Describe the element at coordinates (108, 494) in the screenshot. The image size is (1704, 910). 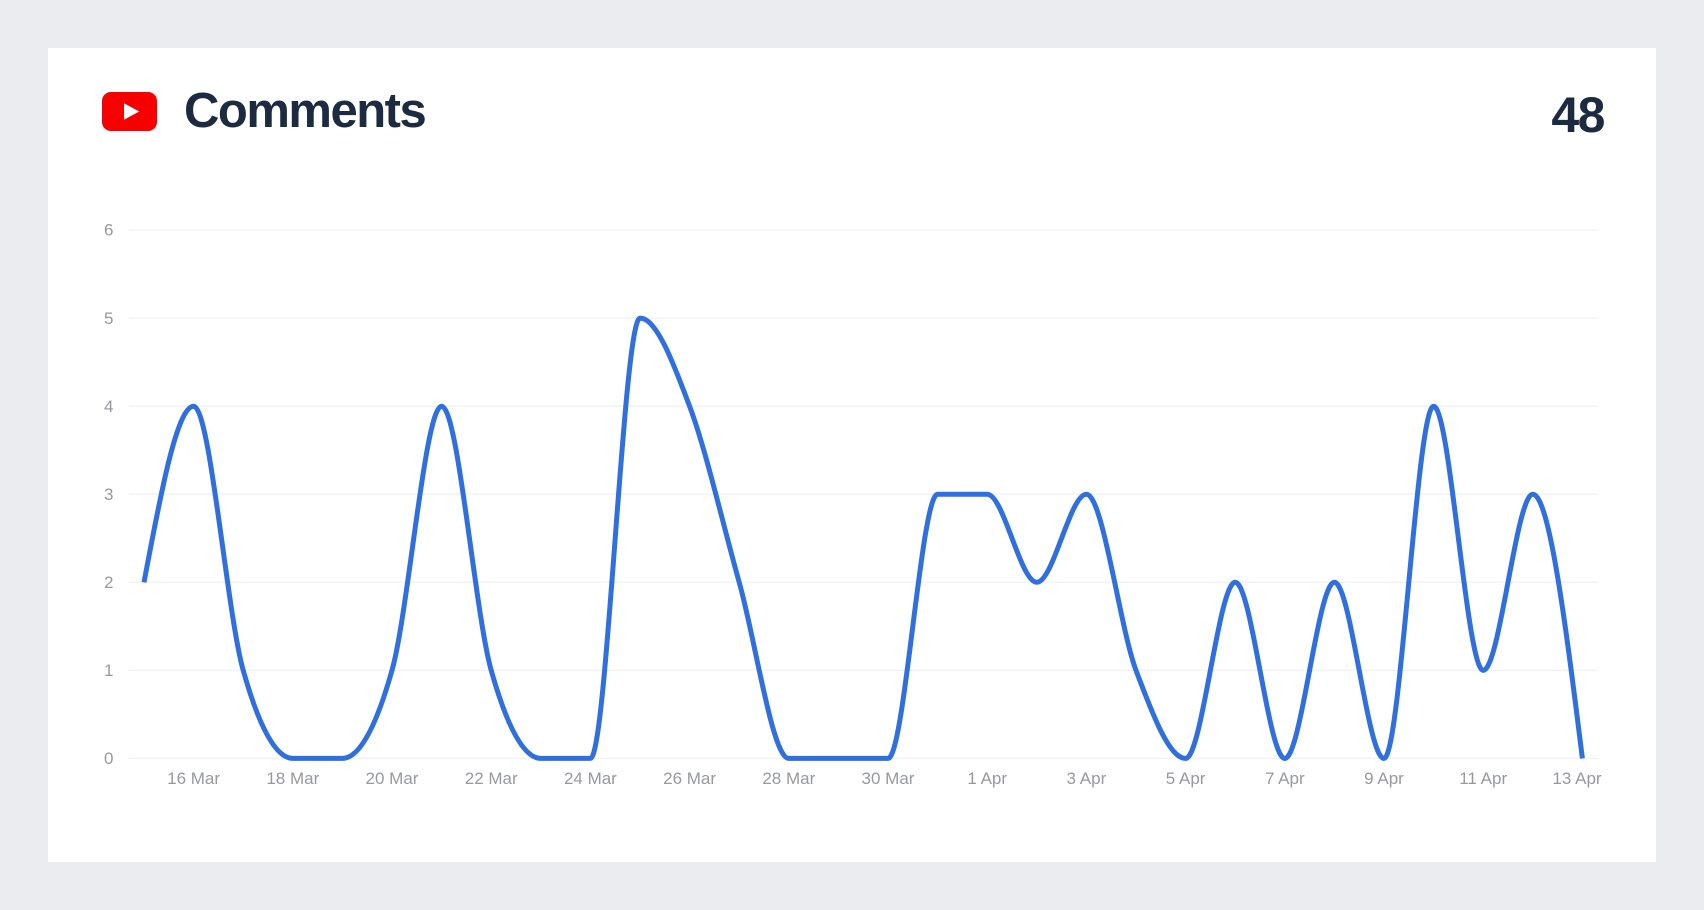
I see `svg-text: 3` at that location.